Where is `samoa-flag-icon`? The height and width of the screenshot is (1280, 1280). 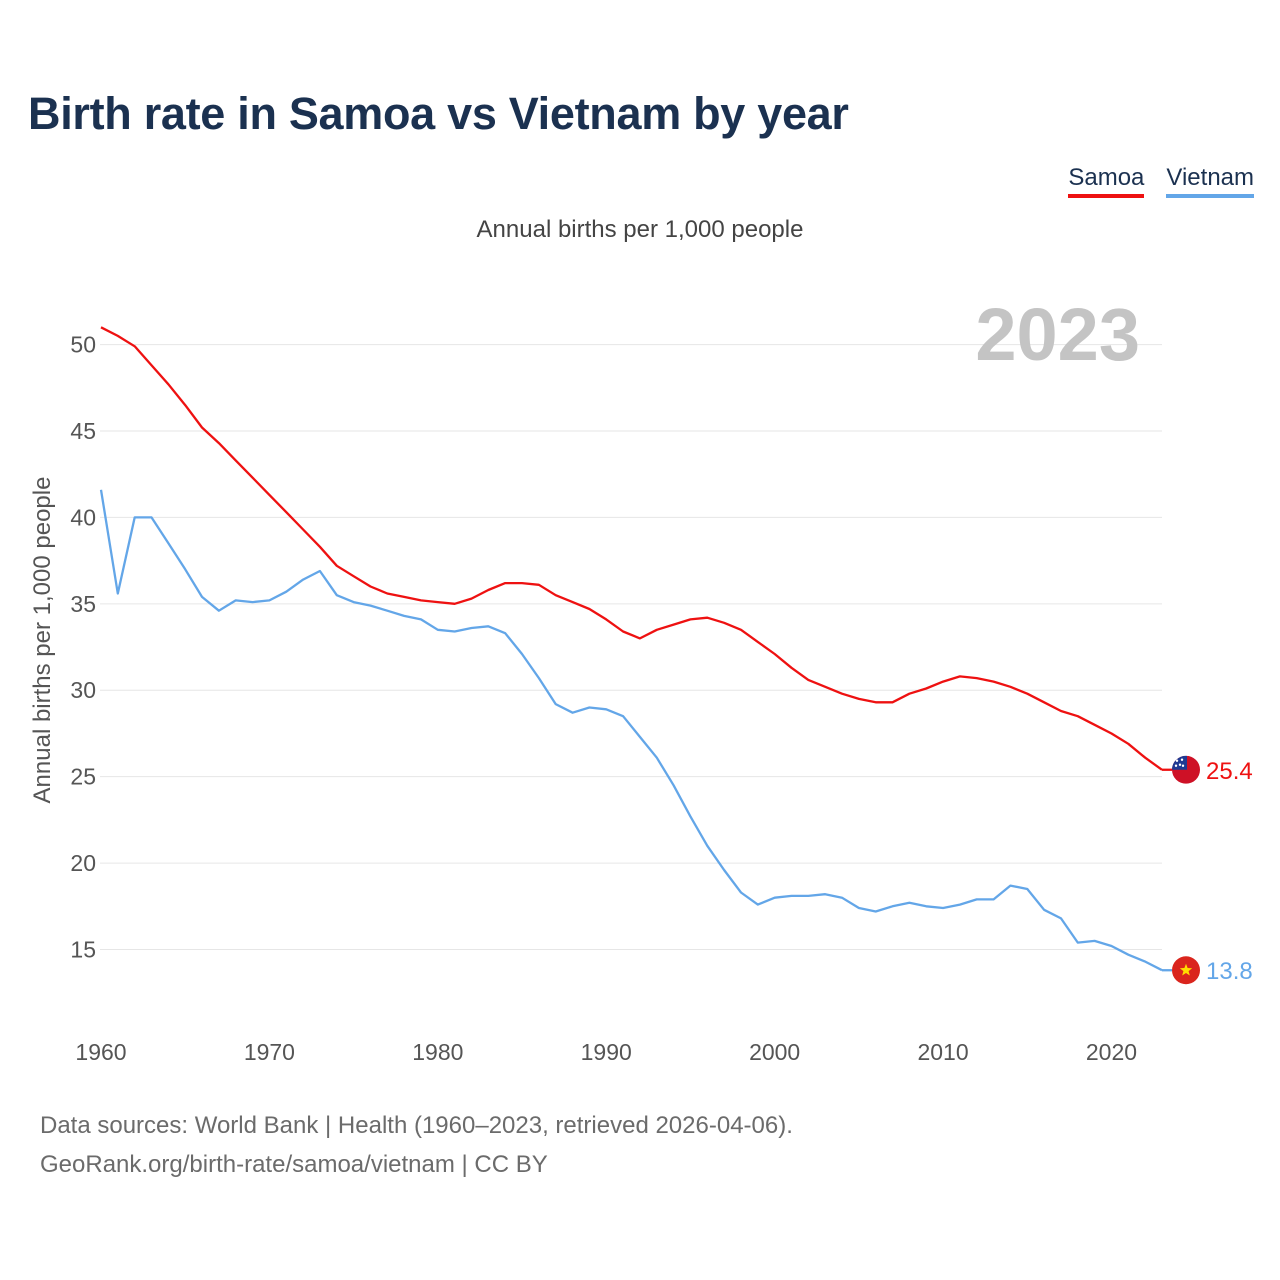 samoa-flag-icon is located at coordinates (1186, 769).